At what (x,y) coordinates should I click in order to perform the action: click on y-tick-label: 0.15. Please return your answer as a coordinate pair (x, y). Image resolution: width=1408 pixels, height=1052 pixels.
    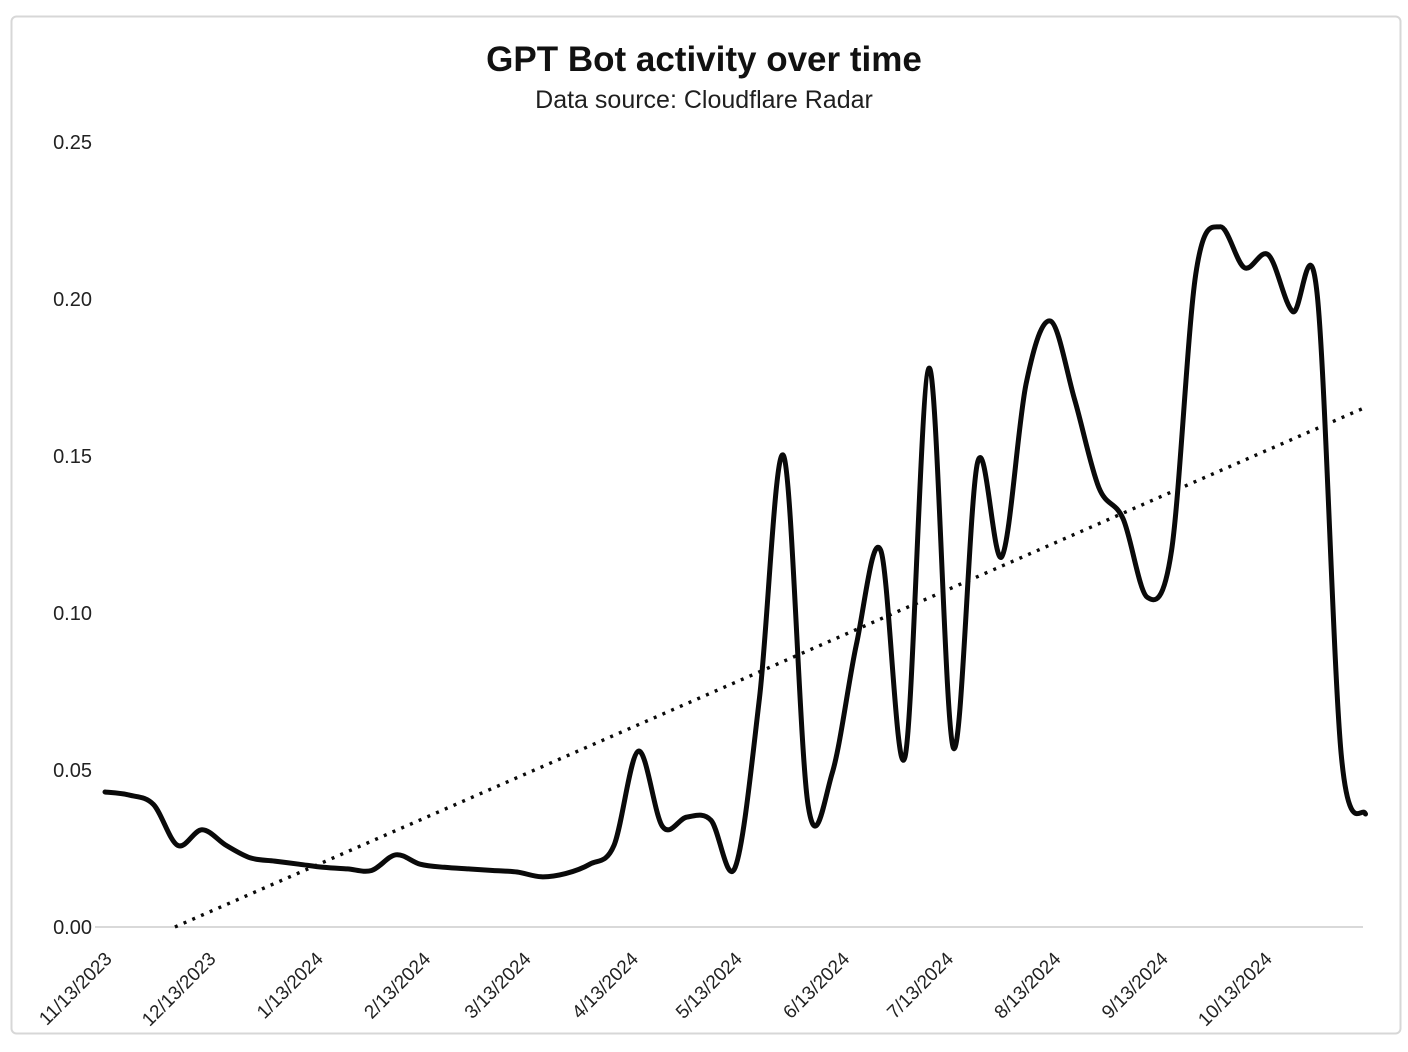
    Looking at the image, I should click on (72, 457).